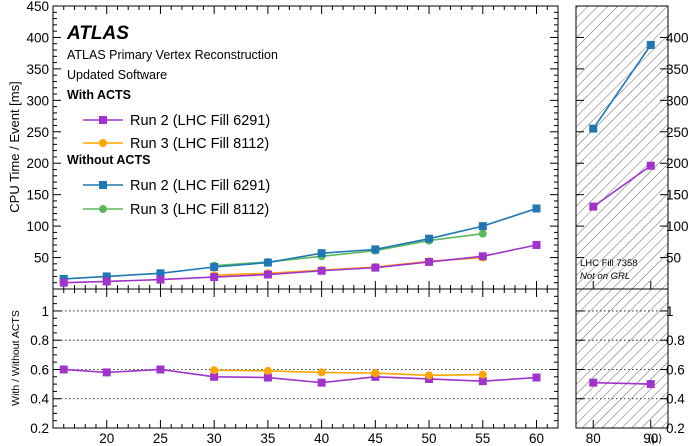  I want to click on ratio-y-tick-label: 0.6, so click(39, 369).